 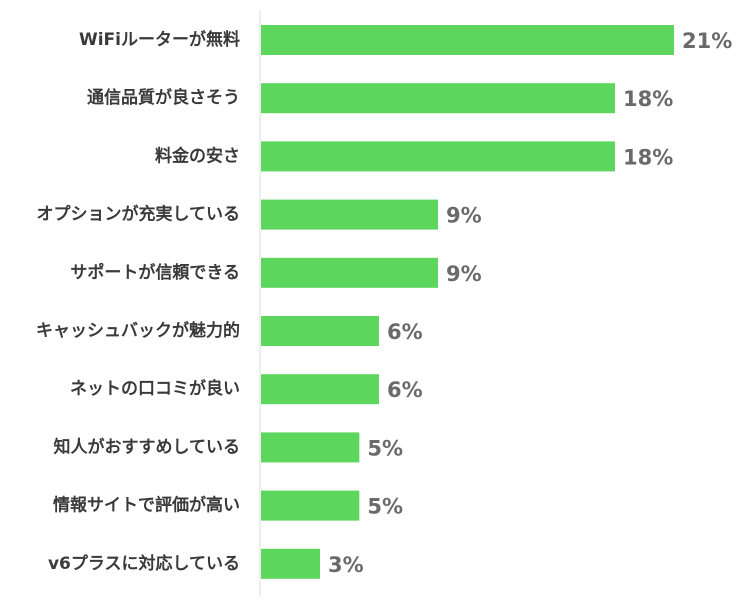 I want to click on category-label: v6プラスに対応している, so click(x=144, y=563).